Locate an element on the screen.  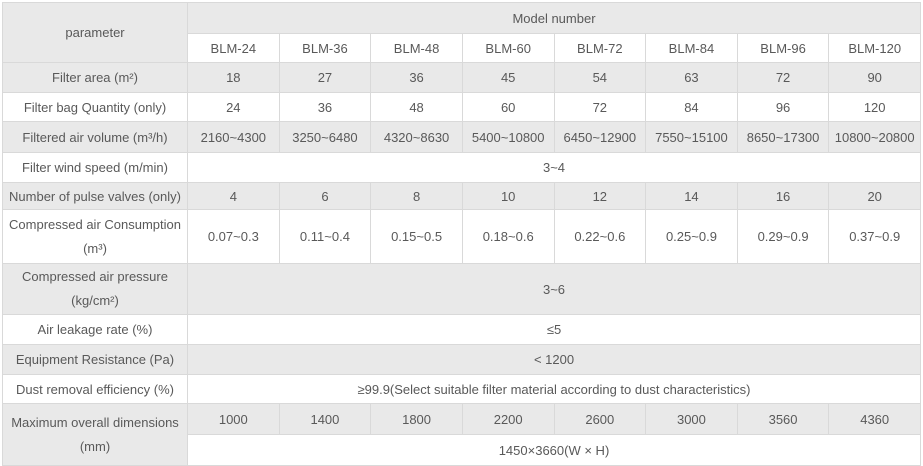
cell-value: 16 is located at coordinates (783, 196).